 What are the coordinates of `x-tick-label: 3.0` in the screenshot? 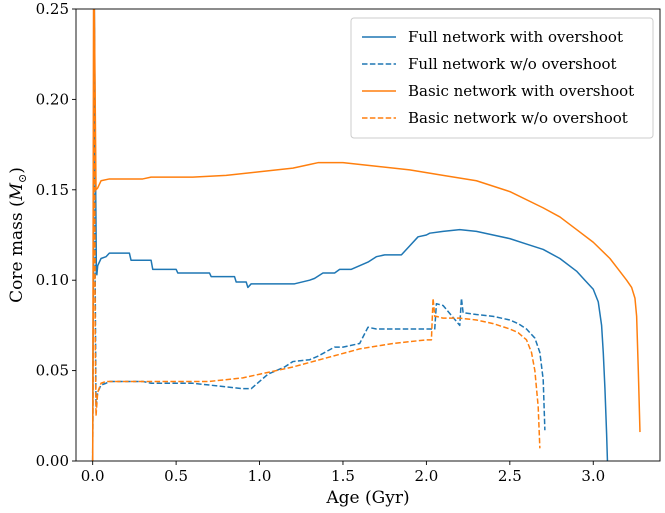 It's located at (593, 476).